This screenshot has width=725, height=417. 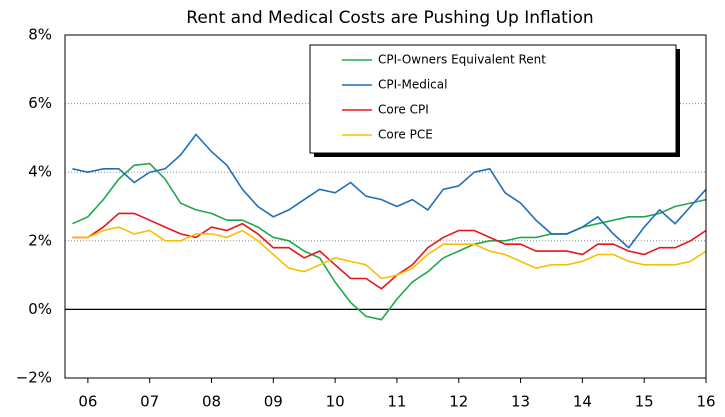 I want to click on y-tick-label: 2%, so click(x=40, y=240).